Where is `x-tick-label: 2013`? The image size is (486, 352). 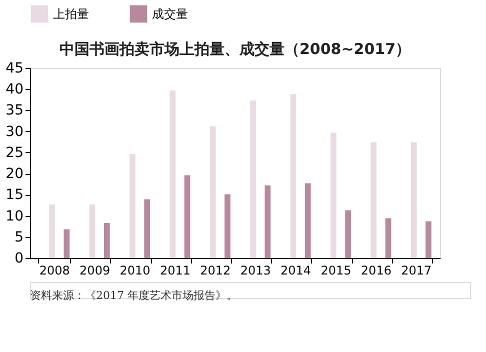 x-tick-label: 2013 is located at coordinates (255, 271).